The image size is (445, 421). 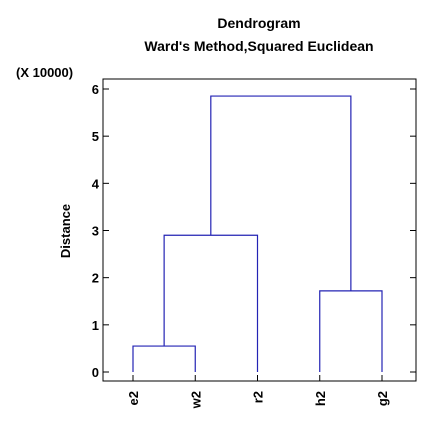 I want to click on y-tick-label-4: 4, so click(x=96, y=183).